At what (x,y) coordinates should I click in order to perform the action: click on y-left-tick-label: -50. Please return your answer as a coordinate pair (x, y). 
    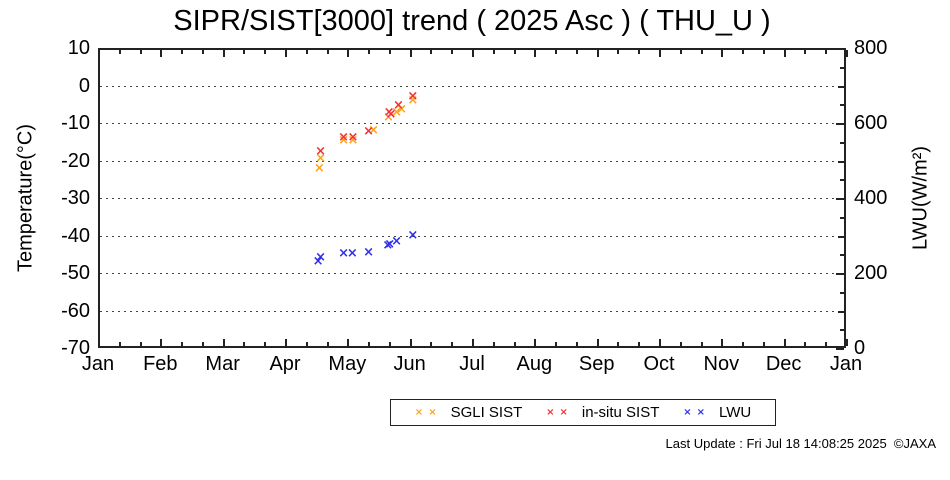
    Looking at the image, I should click on (75, 273).